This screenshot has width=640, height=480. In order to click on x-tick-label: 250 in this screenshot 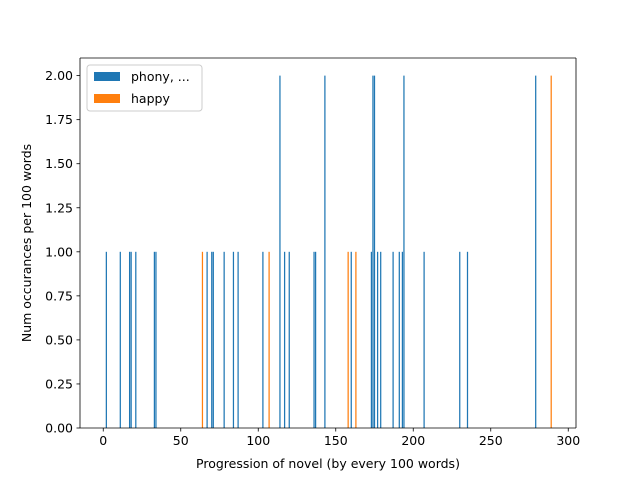, I will do `click(491, 440)`.